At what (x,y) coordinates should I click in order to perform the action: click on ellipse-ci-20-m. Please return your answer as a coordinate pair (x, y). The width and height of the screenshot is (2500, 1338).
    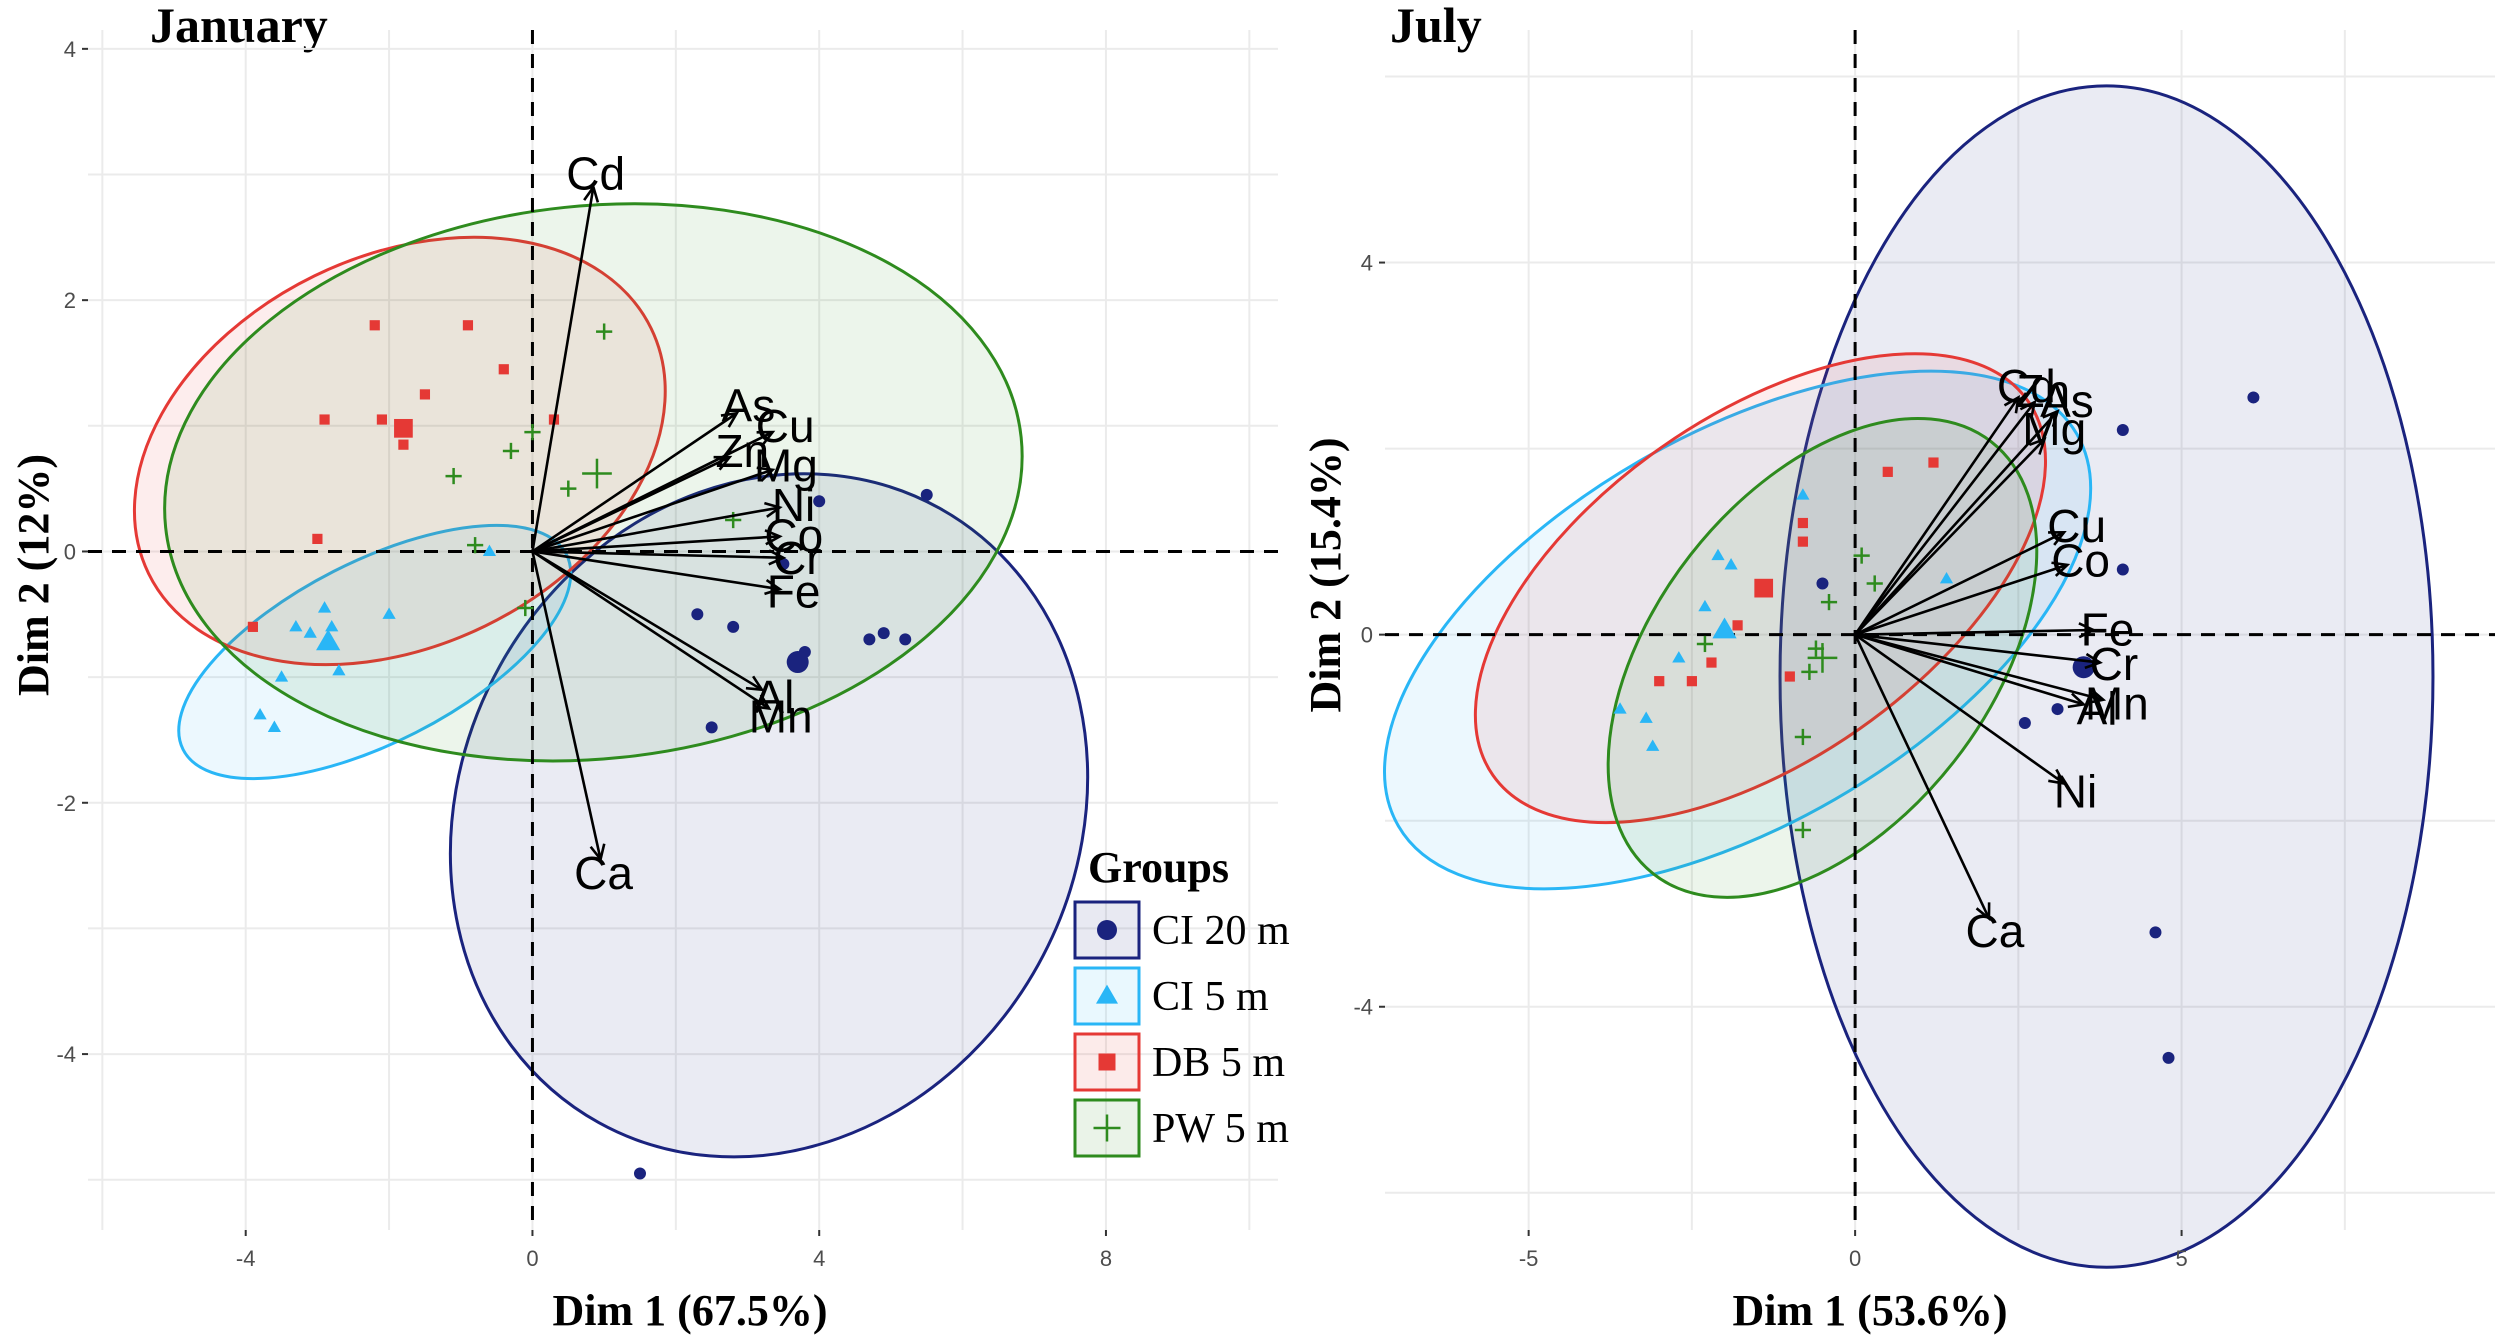
    Looking at the image, I should click on (769, 815).